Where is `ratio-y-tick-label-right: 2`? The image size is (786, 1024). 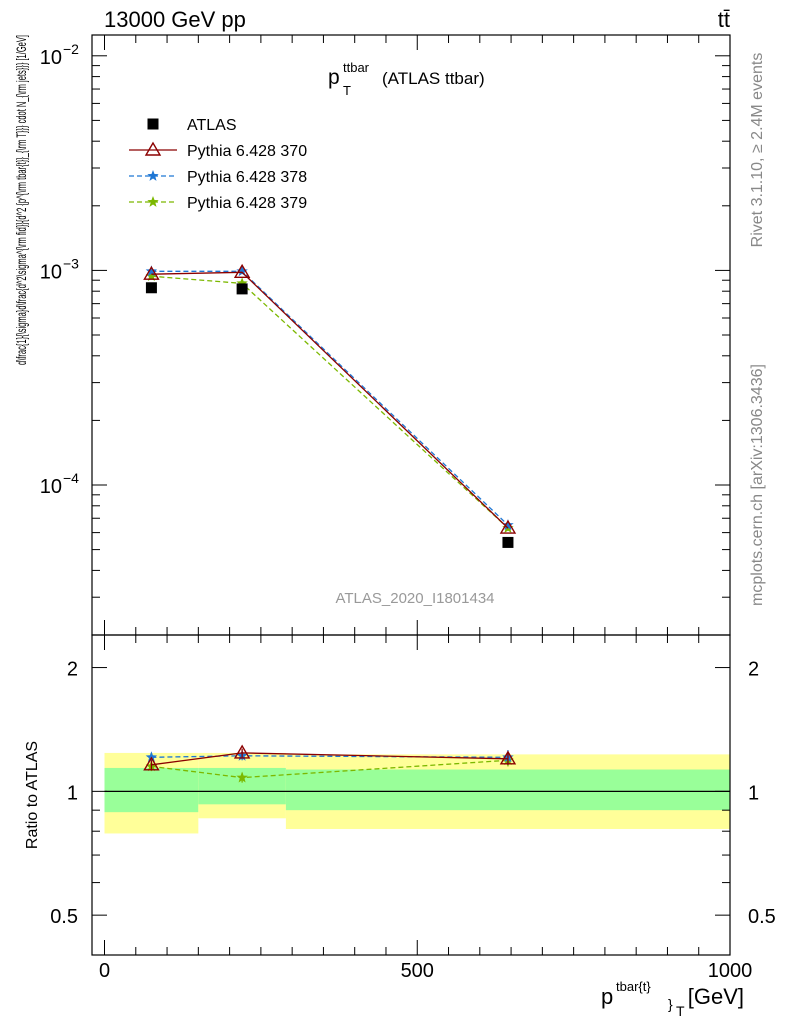 ratio-y-tick-label-right: 2 is located at coordinates (753, 670).